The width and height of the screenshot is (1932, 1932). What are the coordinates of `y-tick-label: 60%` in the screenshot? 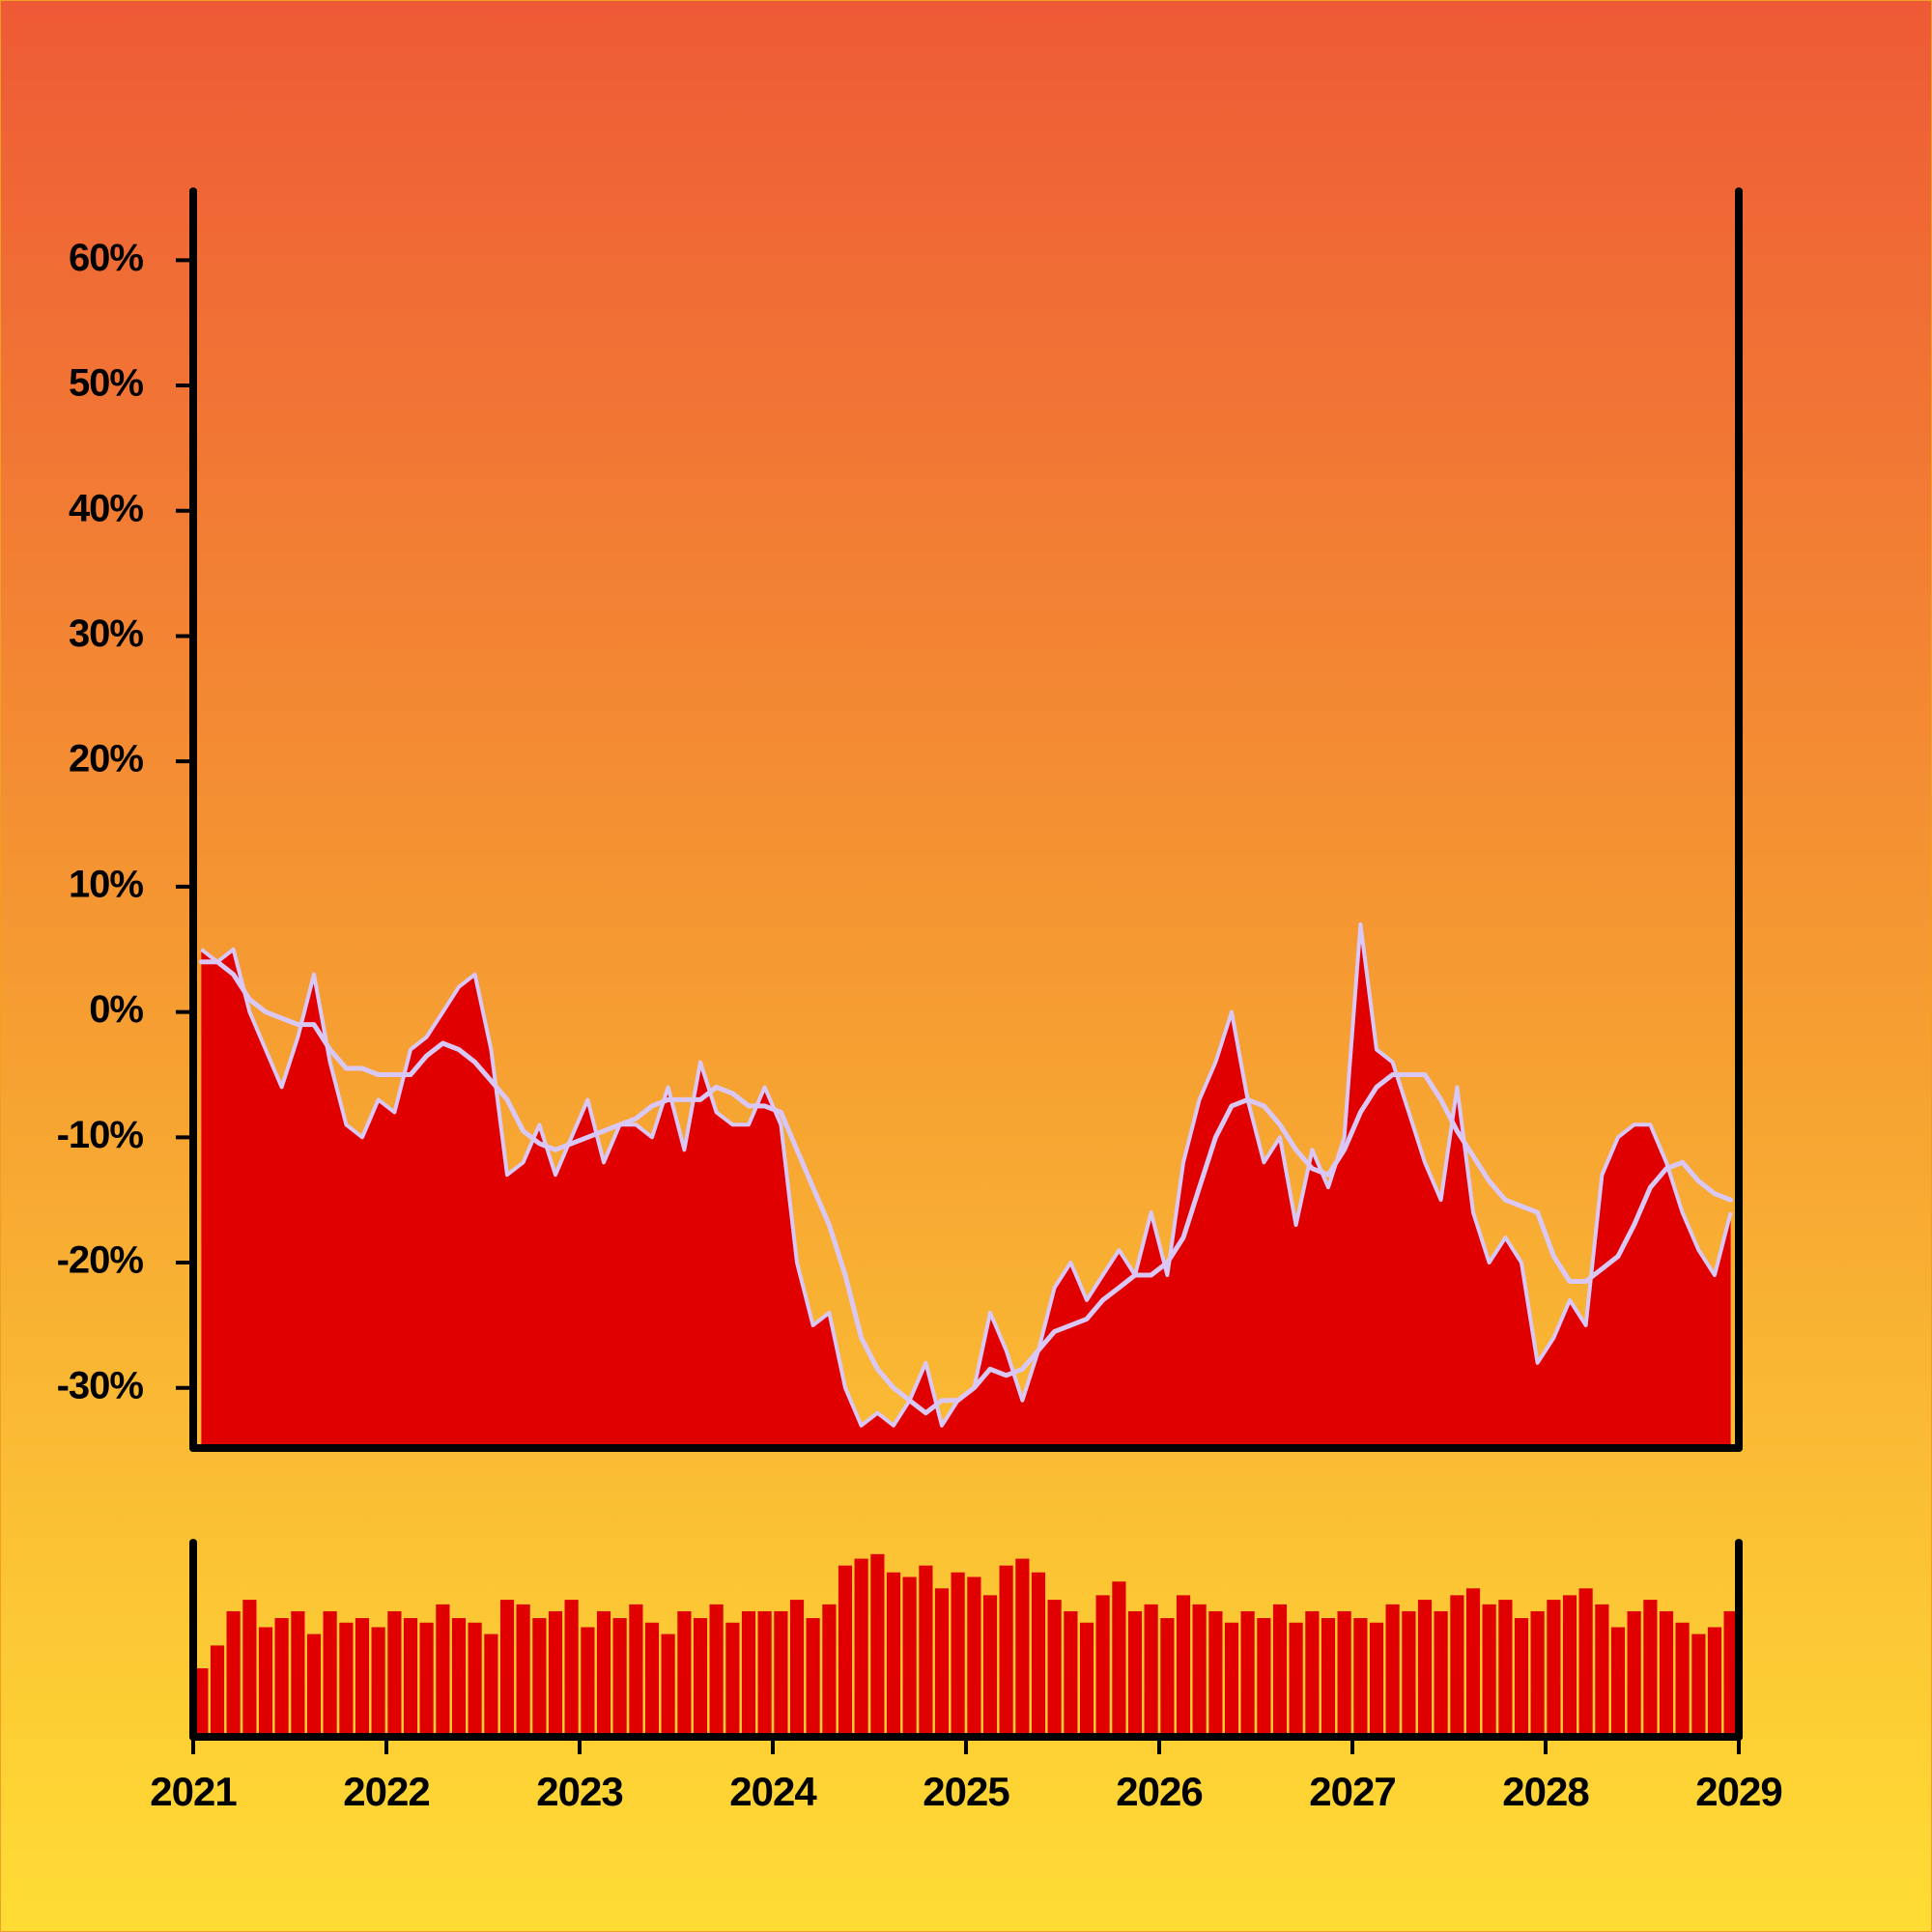 It's located at (106, 258).